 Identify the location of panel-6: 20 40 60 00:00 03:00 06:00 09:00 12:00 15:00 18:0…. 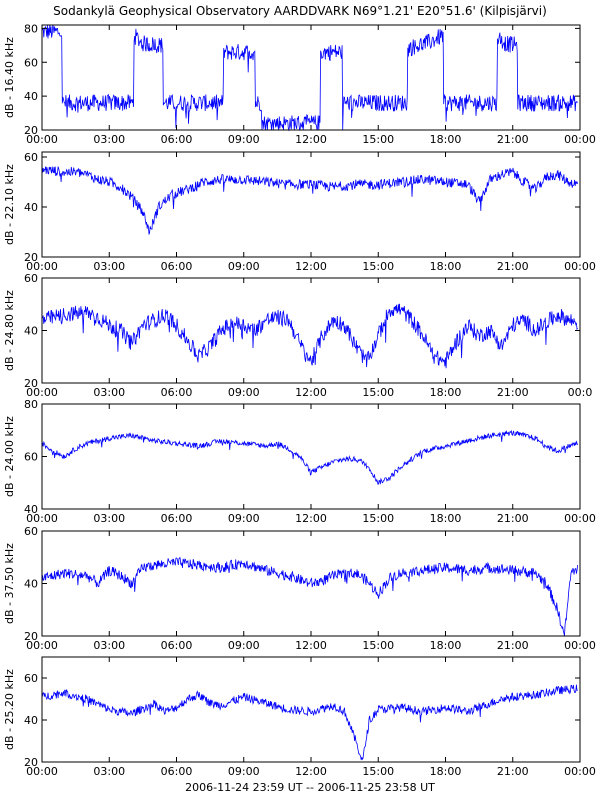
(299, 717).